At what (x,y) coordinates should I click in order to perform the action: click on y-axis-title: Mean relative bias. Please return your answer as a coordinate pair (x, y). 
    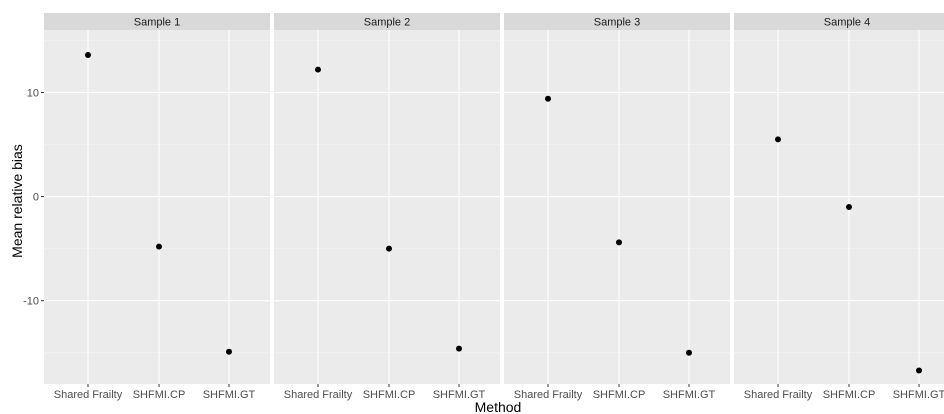
    Looking at the image, I should click on (17, 201).